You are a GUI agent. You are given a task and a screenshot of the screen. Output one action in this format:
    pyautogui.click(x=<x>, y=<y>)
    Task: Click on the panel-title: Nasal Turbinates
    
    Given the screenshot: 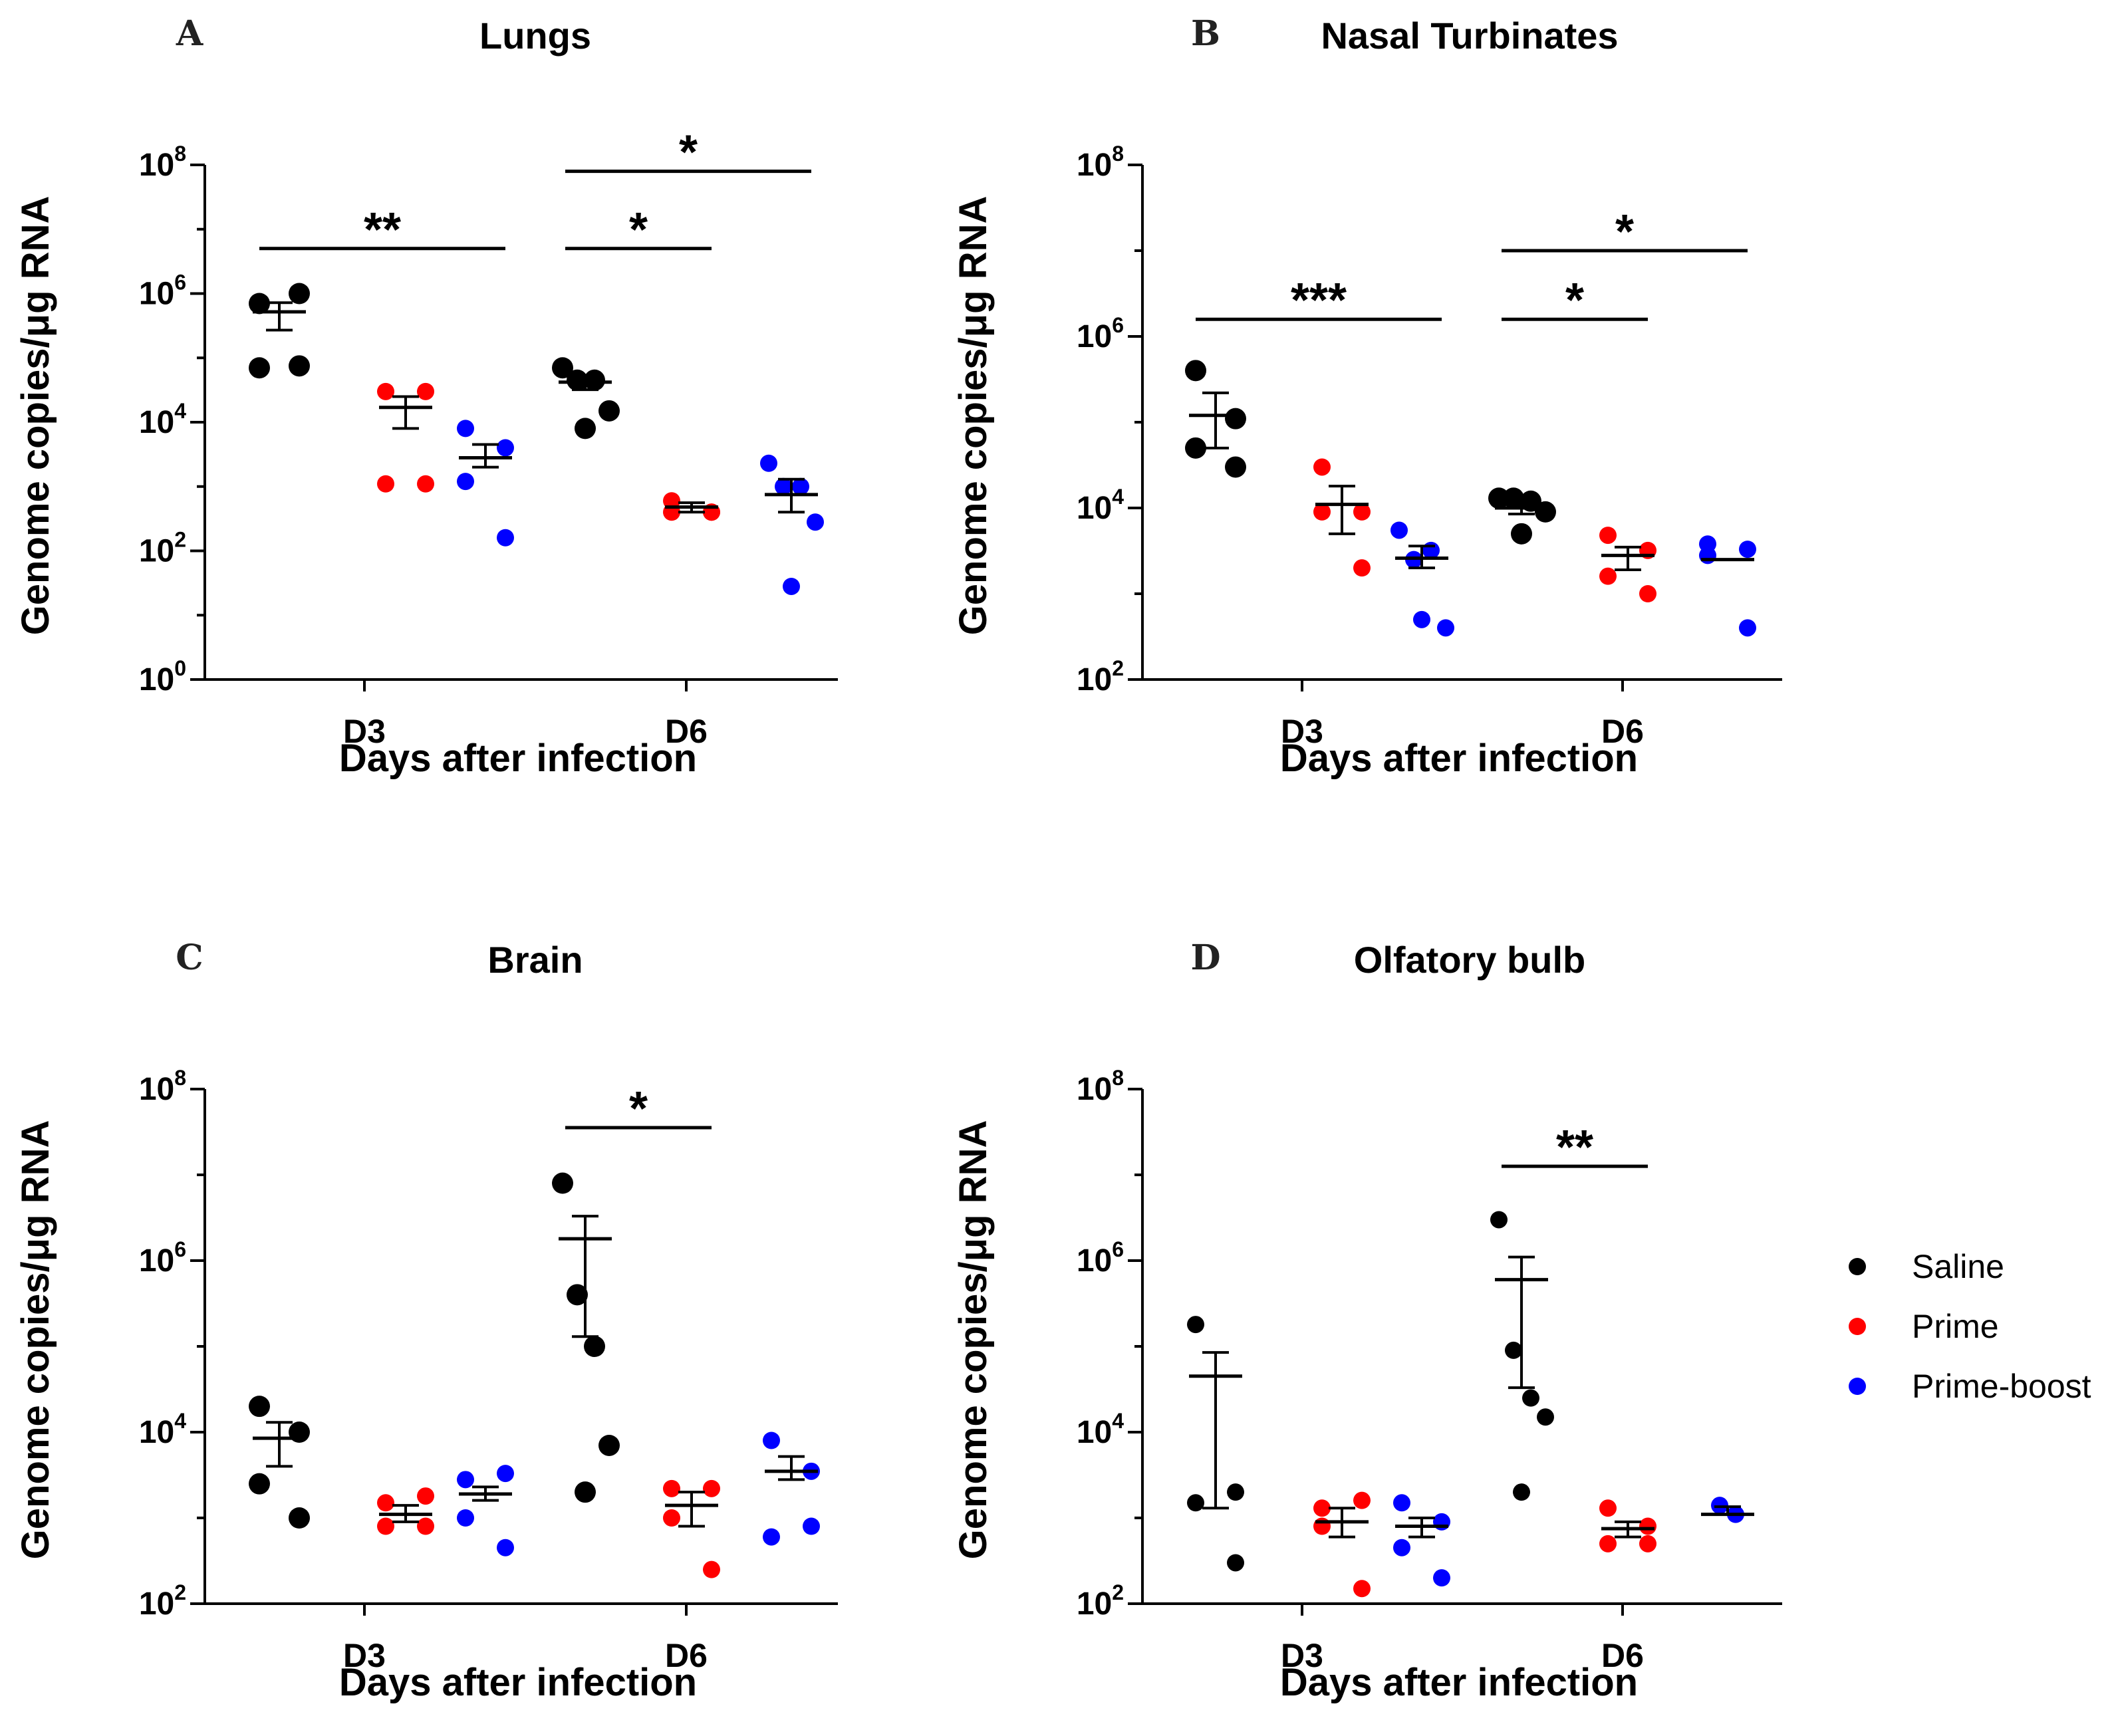 What is the action you would take?
    pyautogui.click(x=1469, y=36)
    